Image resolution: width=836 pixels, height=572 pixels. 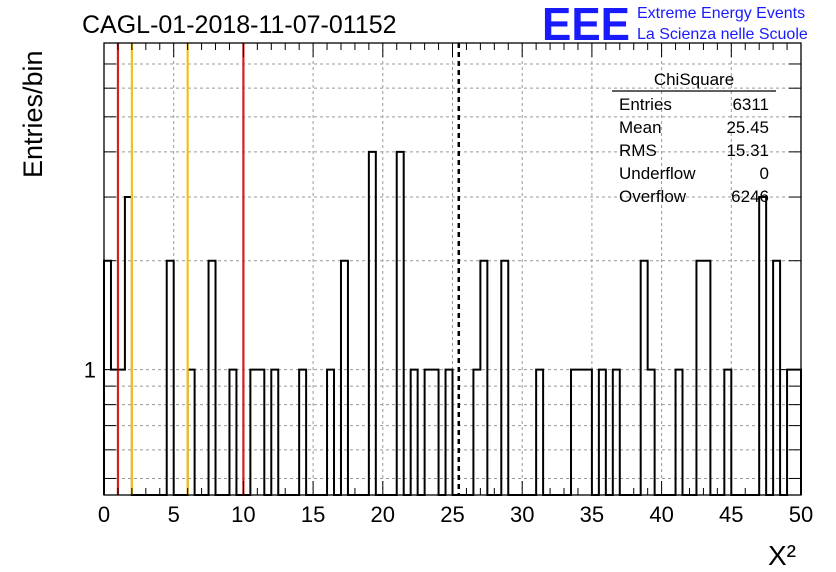 What do you see at coordinates (104, 514) in the screenshot?
I see `x-tick-label: 0` at bounding box center [104, 514].